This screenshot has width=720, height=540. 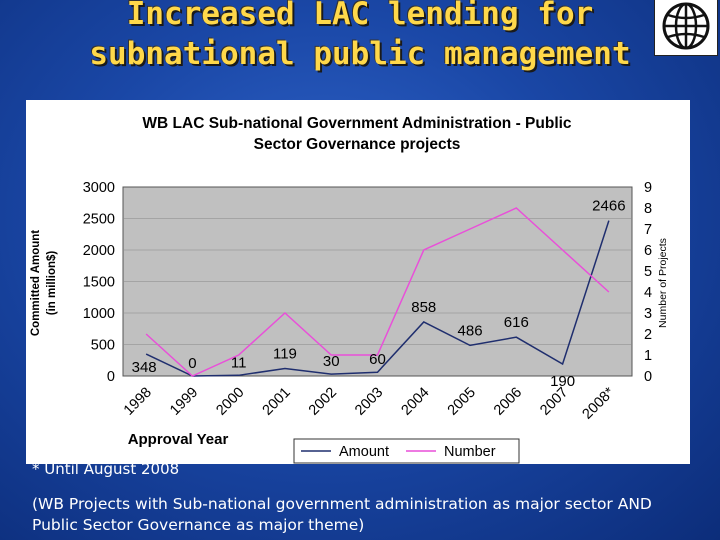 What do you see at coordinates (648, 251) in the screenshot?
I see `y2-tick-label: 6` at bounding box center [648, 251].